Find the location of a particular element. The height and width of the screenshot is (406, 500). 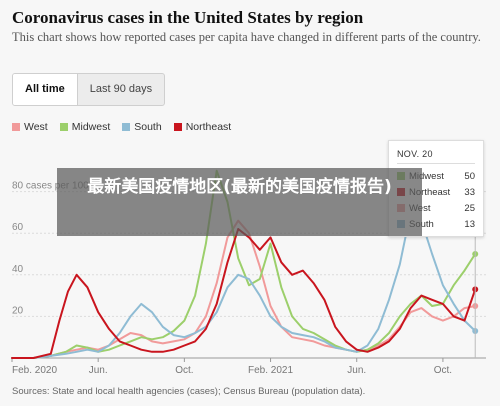

tooltip-date: NOV. 20 is located at coordinates (415, 154).